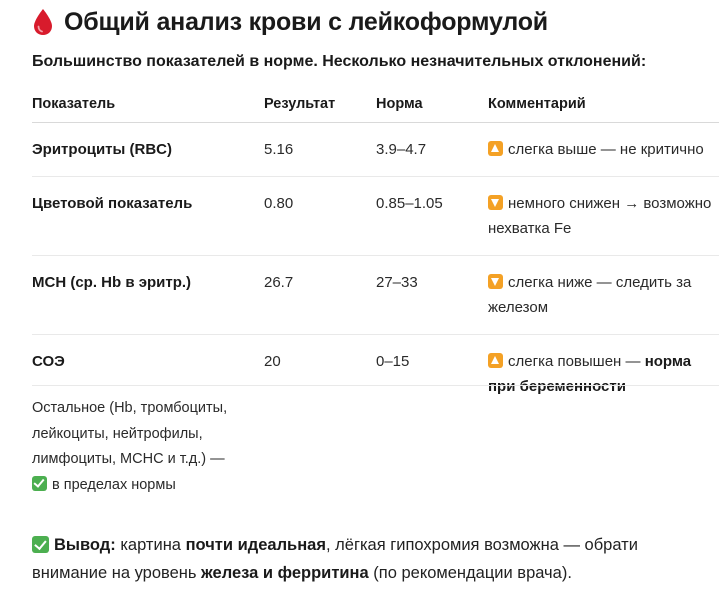 The height and width of the screenshot is (600, 719). What do you see at coordinates (148, 103) in the screenshot?
I see `column-header-indicator: Показатель` at bounding box center [148, 103].